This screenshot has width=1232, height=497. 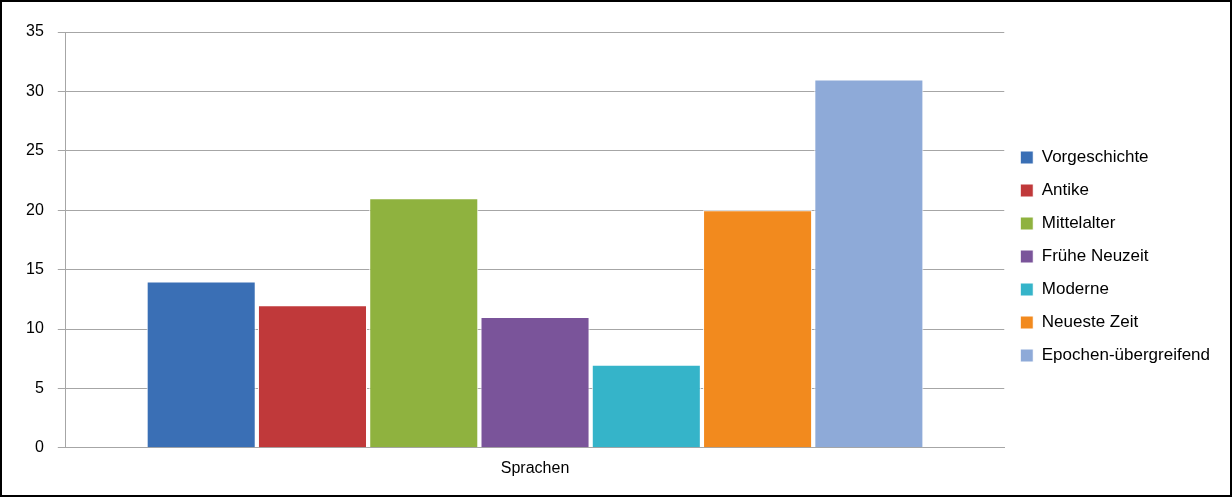 I want to click on legend-label: Vorgeschichte, so click(x=1095, y=157).